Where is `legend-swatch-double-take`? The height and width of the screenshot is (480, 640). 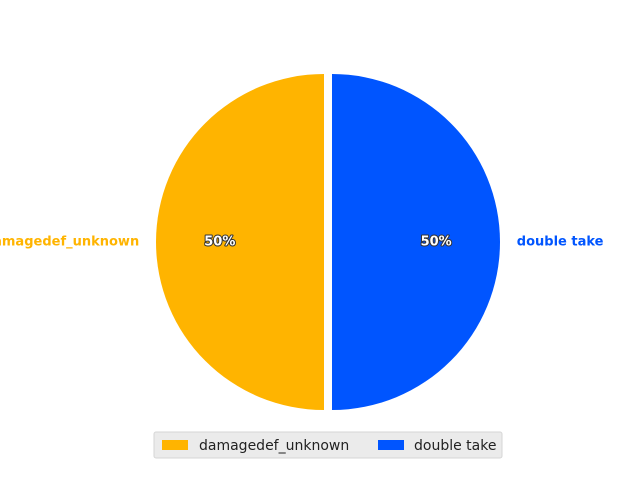
legend-swatch-double-take is located at coordinates (391, 445).